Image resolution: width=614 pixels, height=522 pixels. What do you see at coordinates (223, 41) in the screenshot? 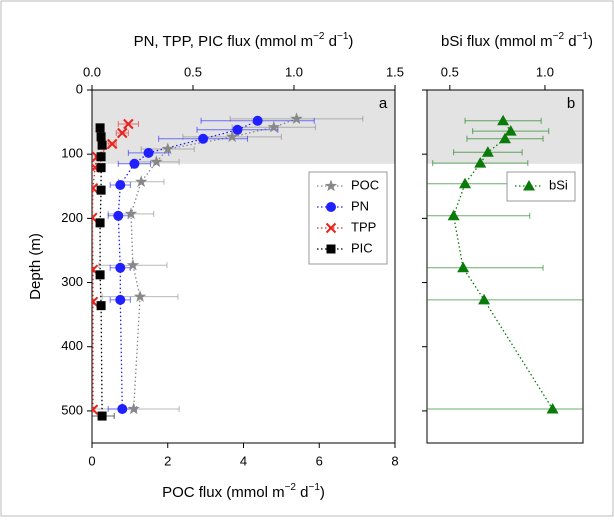
I see `axis-title-part: PN, TPP, PIC flux (mmol m` at bounding box center [223, 41].